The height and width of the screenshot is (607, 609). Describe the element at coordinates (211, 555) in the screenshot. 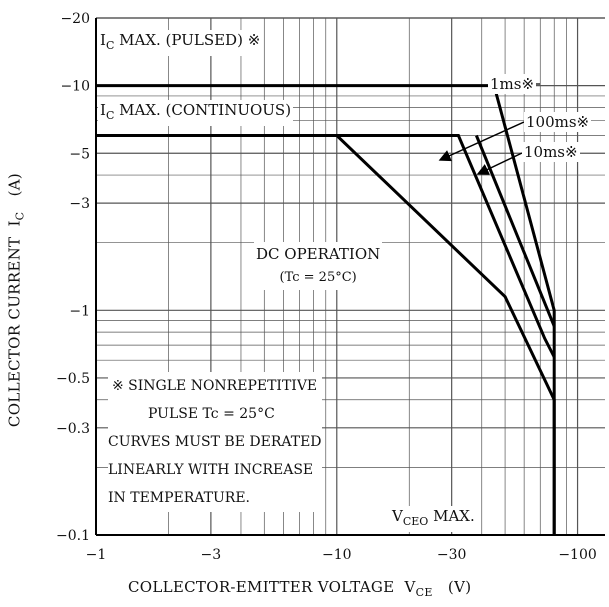

I see `x-tick-label: −3` at that location.